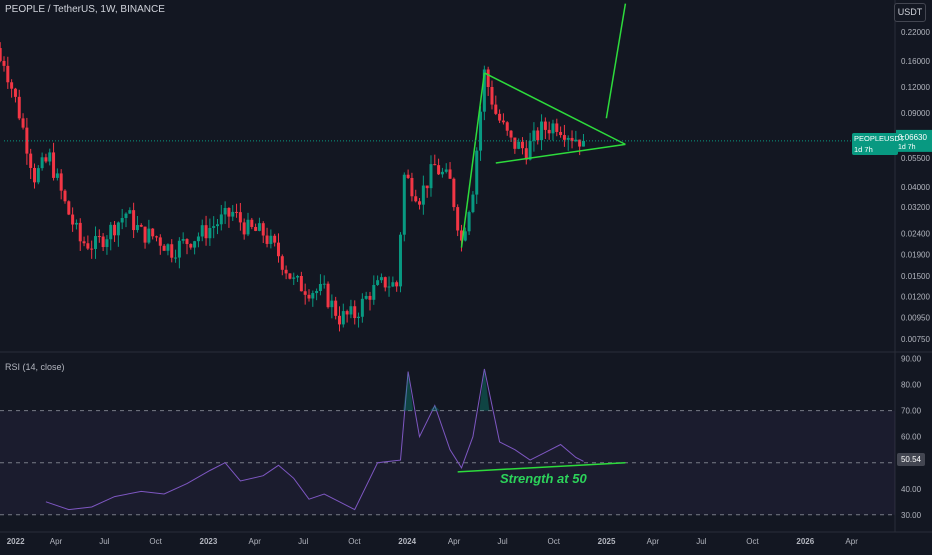  What do you see at coordinates (85, 9) in the screenshot?
I see `symbol-title: PEOPLE / TetherUS, 1W, BINANCE` at bounding box center [85, 9].